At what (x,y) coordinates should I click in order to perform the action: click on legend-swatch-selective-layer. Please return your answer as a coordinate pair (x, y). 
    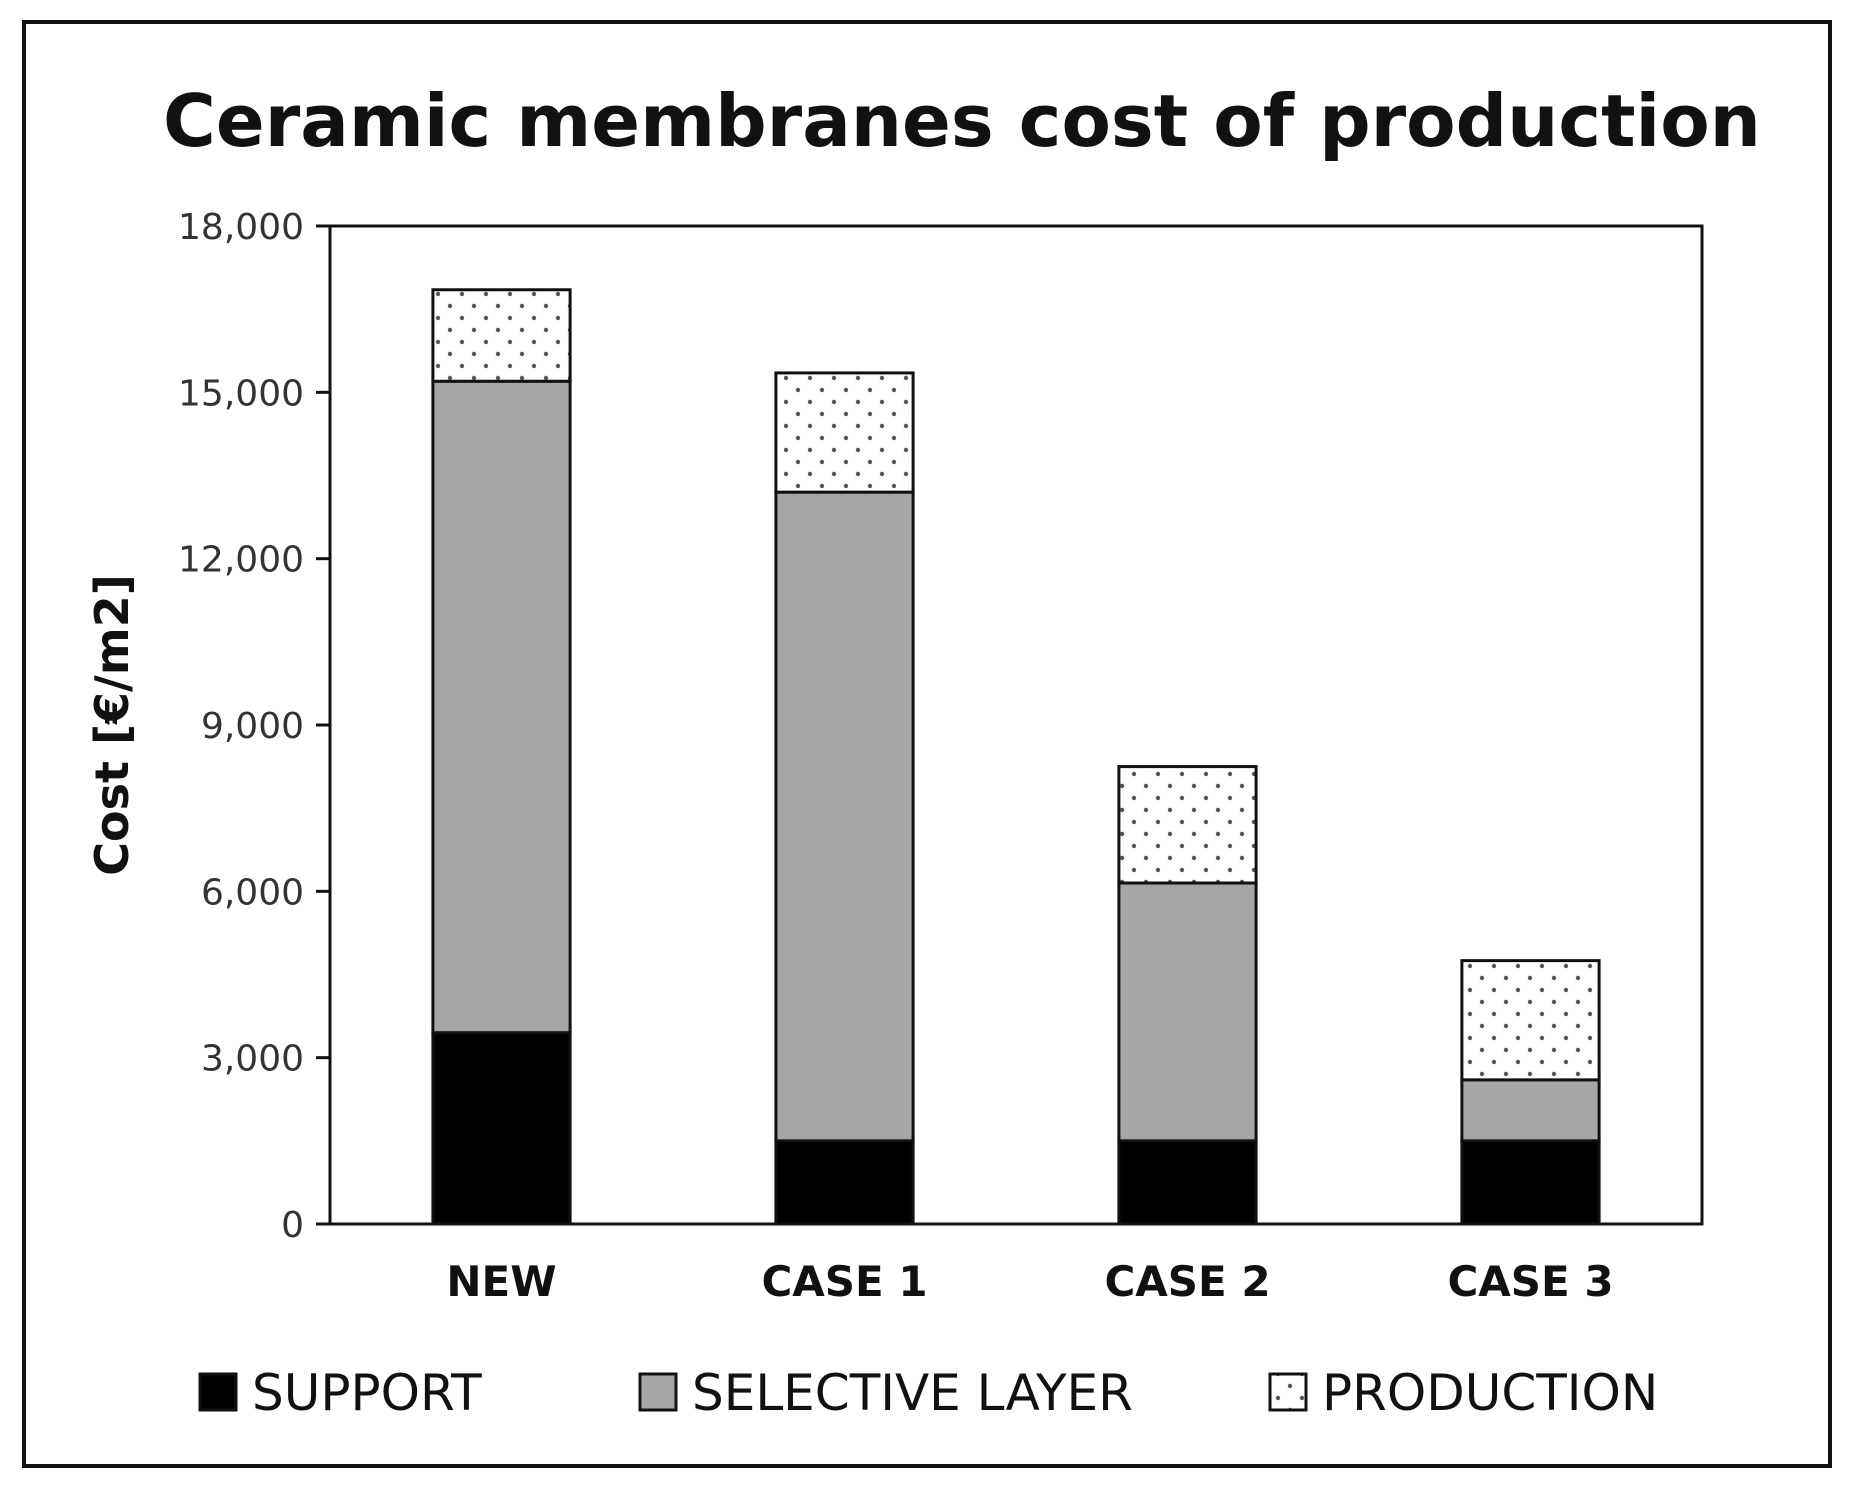
    Looking at the image, I should click on (658, 1392).